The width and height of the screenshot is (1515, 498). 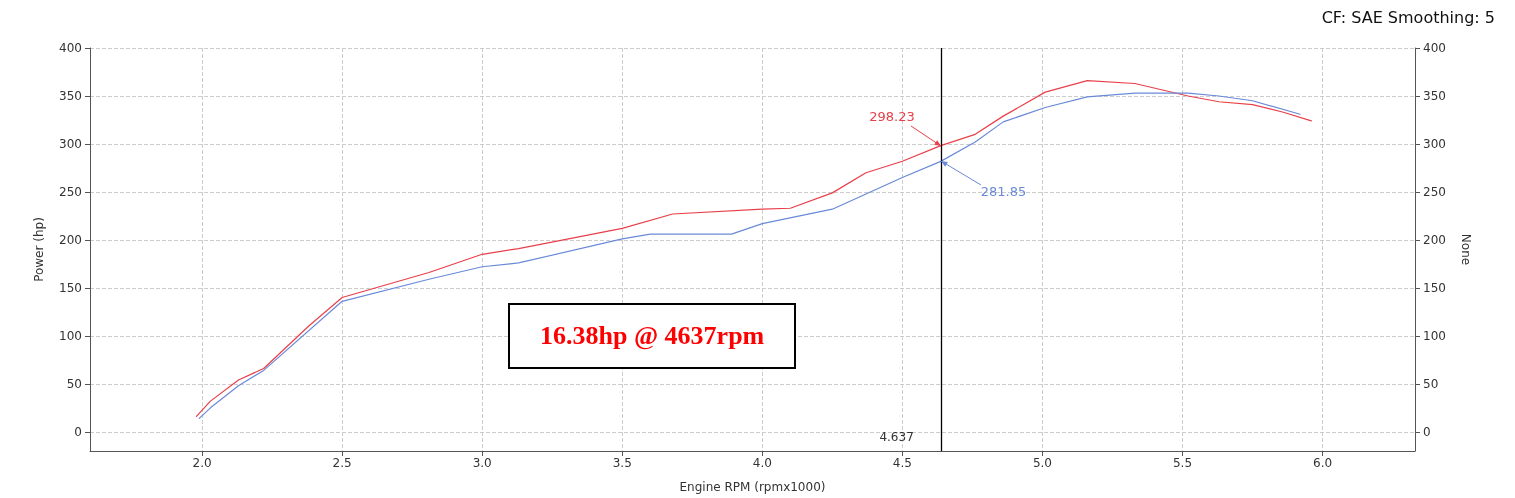 I want to click on y2-tick-label: 100, so click(x=1434, y=335).